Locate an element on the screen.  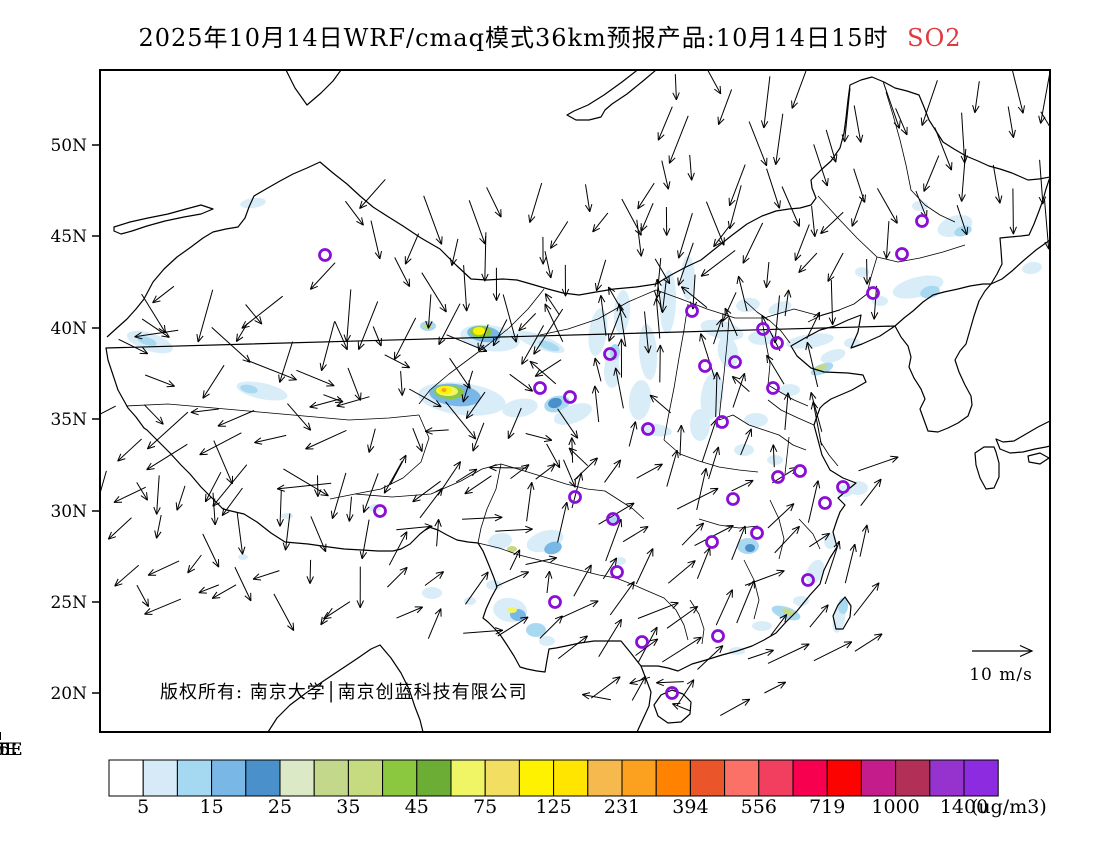
lat-tick-label: 45N is located at coordinates (68, 237).